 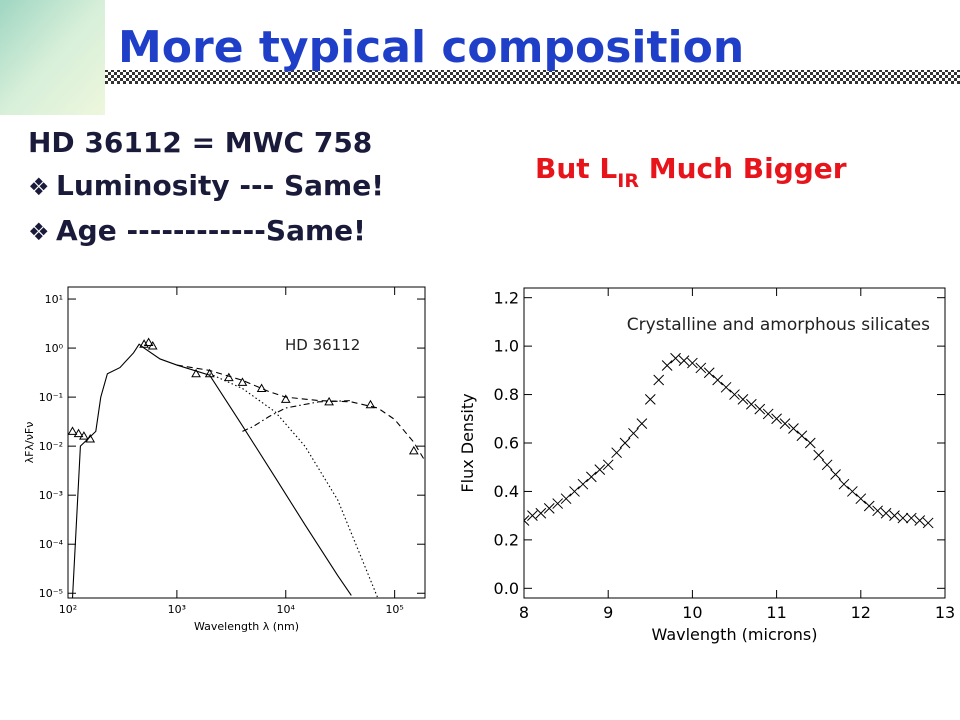 What do you see at coordinates (628, 181) in the screenshot?
I see `note-subscript: IR` at bounding box center [628, 181].